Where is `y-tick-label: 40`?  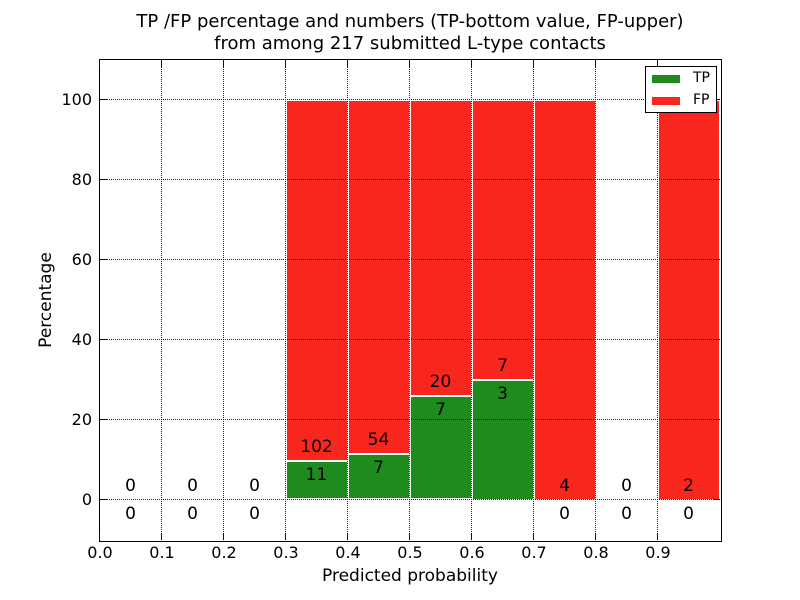
y-tick-label: 40 is located at coordinates (81, 339).